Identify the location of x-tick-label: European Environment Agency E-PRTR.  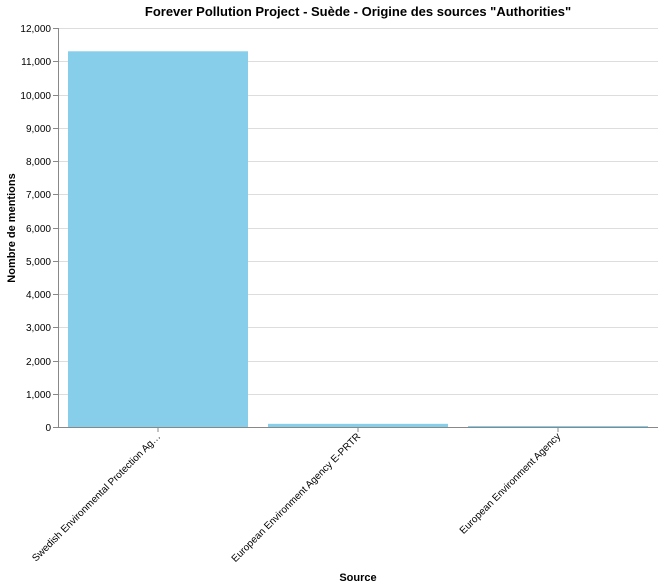
(296, 497).